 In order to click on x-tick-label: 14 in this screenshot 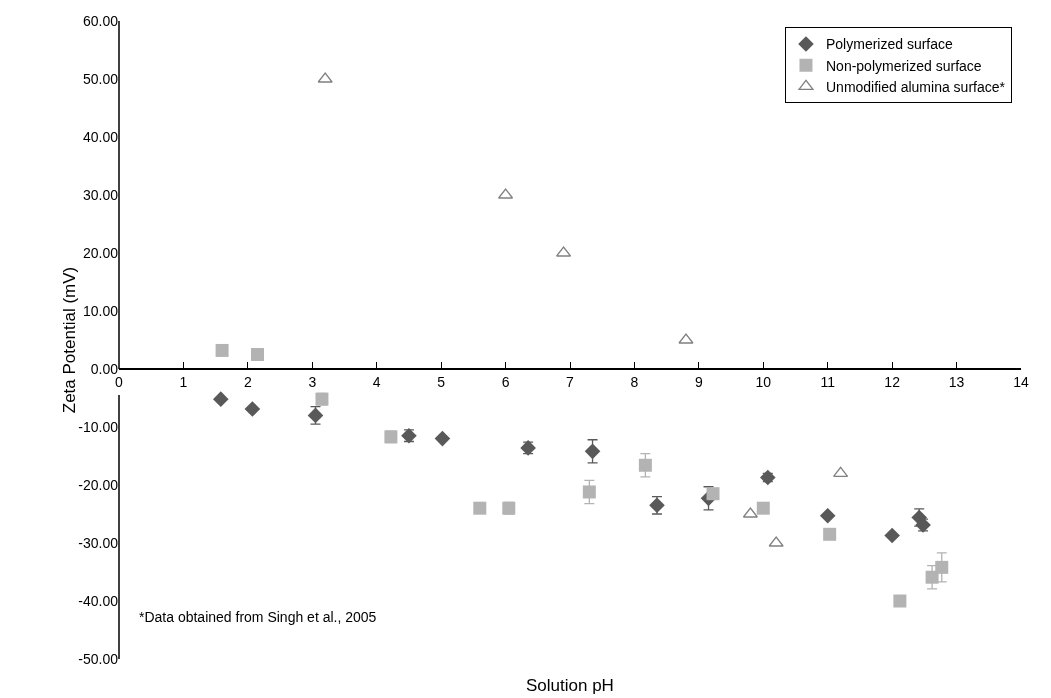, I will do `click(1021, 381)`.